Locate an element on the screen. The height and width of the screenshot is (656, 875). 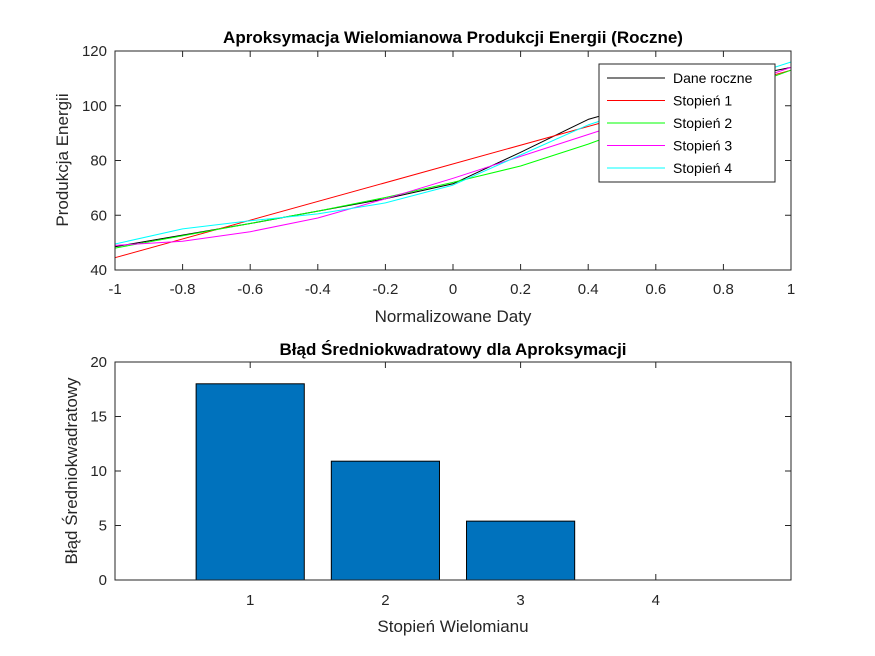
bar-chart-x-tick-label: 1 is located at coordinates (250, 600).